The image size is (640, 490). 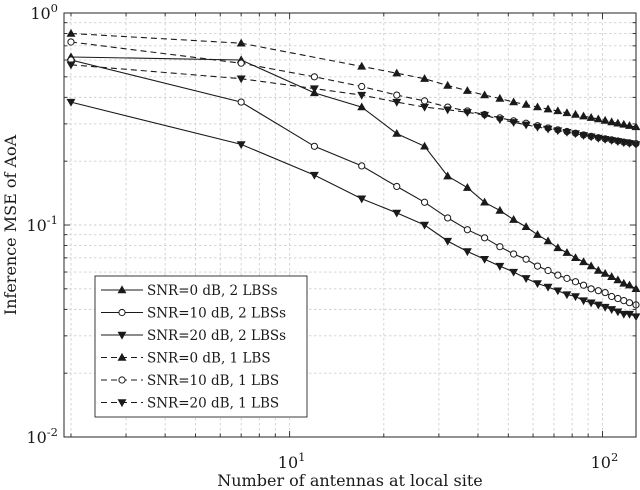 What do you see at coordinates (212, 291) in the screenshot?
I see `legend-label: SNR=0 dB, 2 LBSs` at bounding box center [212, 291].